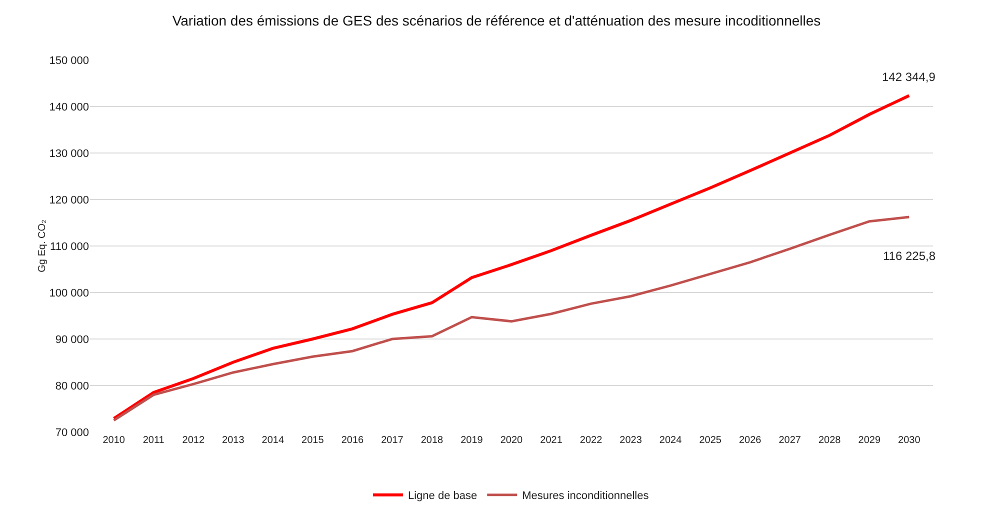  What do you see at coordinates (42, 245) in the screenshot?
I see `y-axis-title: Gg Eq. CO₂` at bounding box center [42, 245].